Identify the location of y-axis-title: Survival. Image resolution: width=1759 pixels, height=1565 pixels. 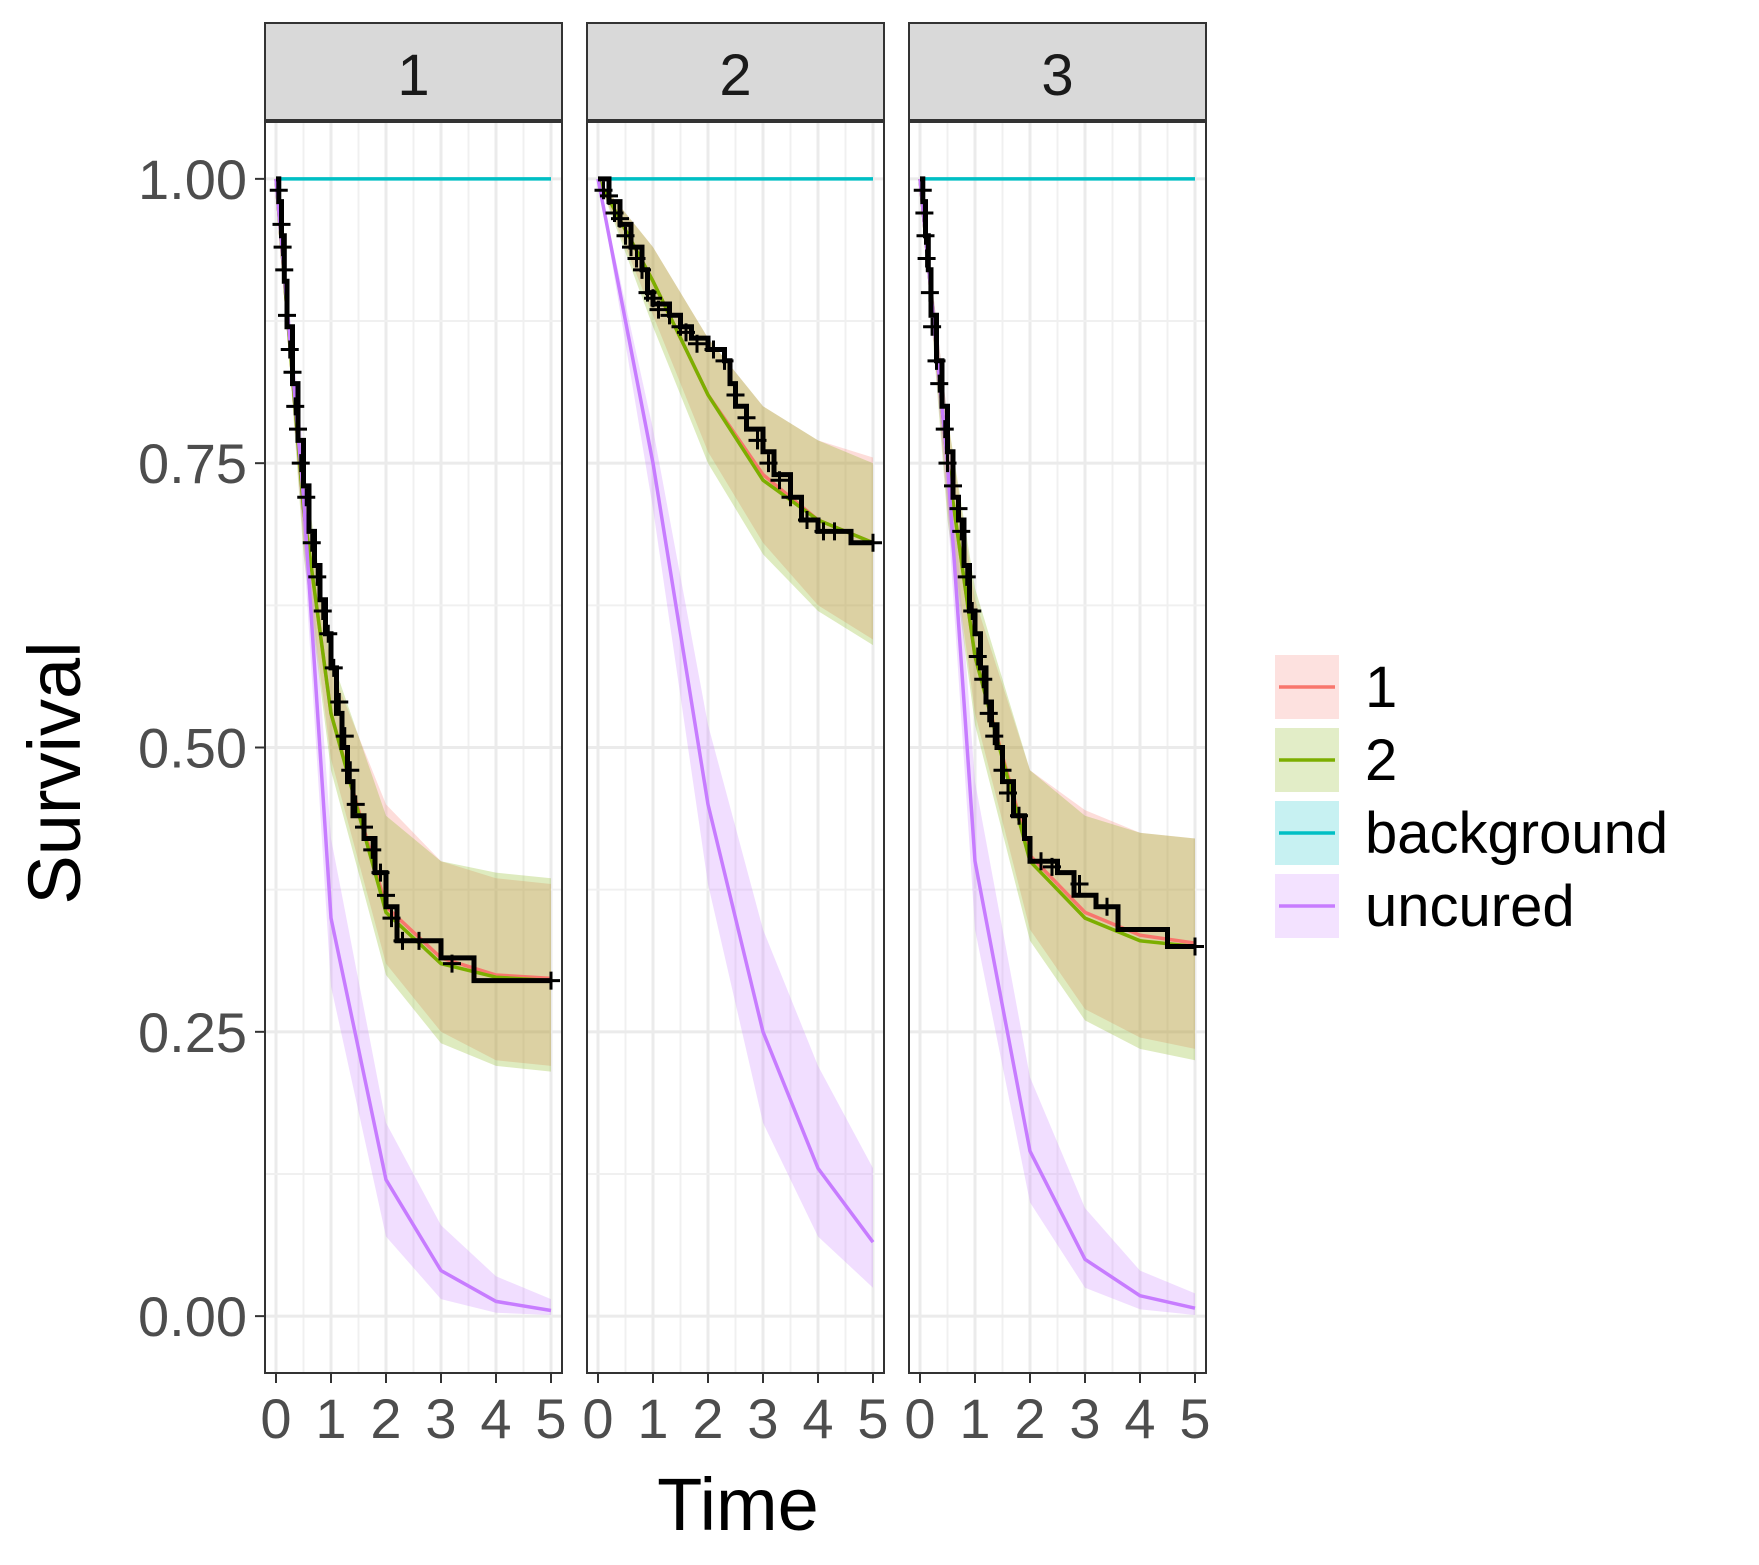
(54, 772).